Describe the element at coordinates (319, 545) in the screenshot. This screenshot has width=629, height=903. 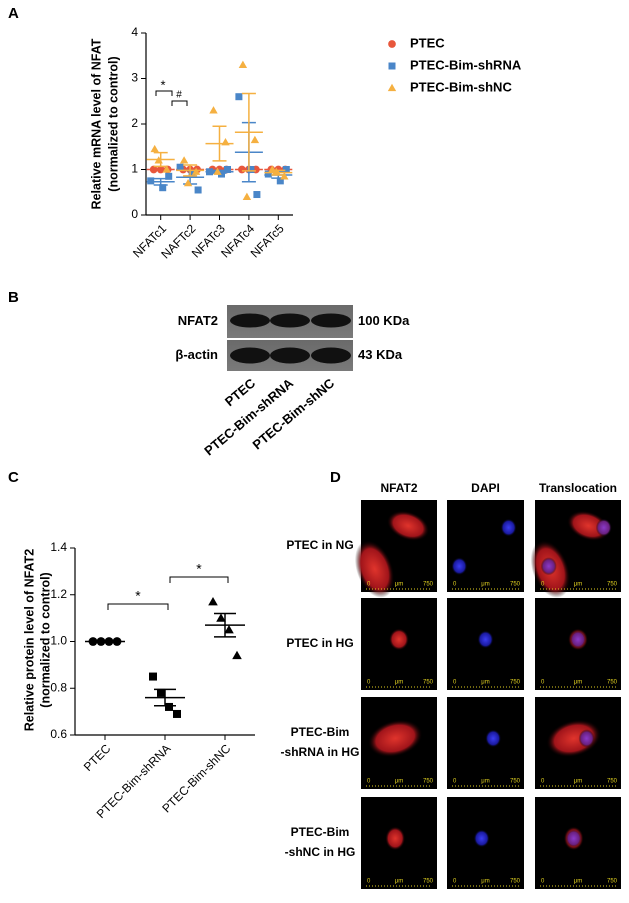
I see `row-label: PTEC in NG` at that location.